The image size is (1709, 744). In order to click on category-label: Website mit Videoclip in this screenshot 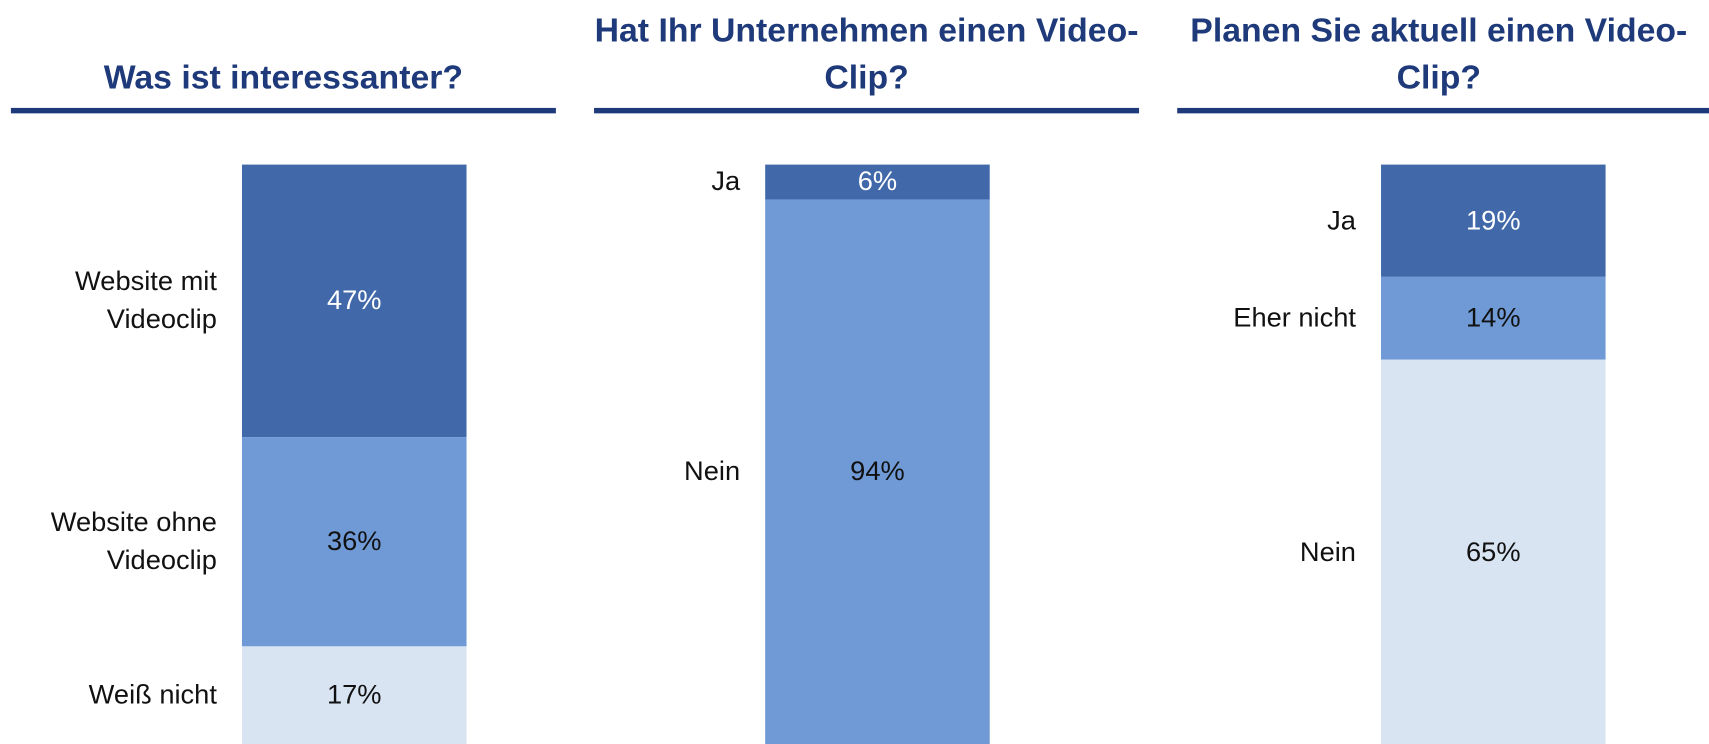, I will do `click(146, 300)`.